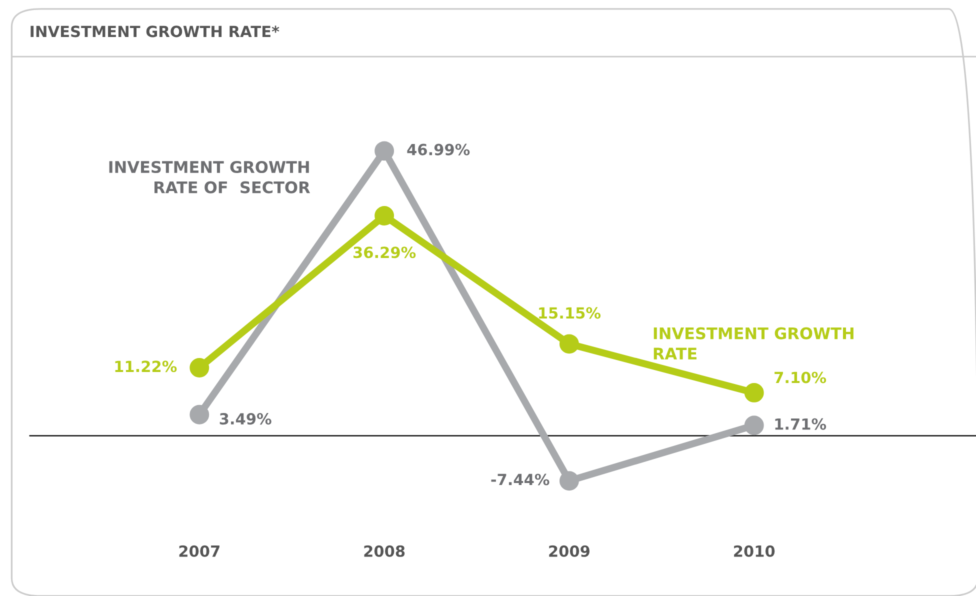 The height and width of the screenshot is (596, 976). I want to click on x-tick-label: 2009, so click(569, 551).